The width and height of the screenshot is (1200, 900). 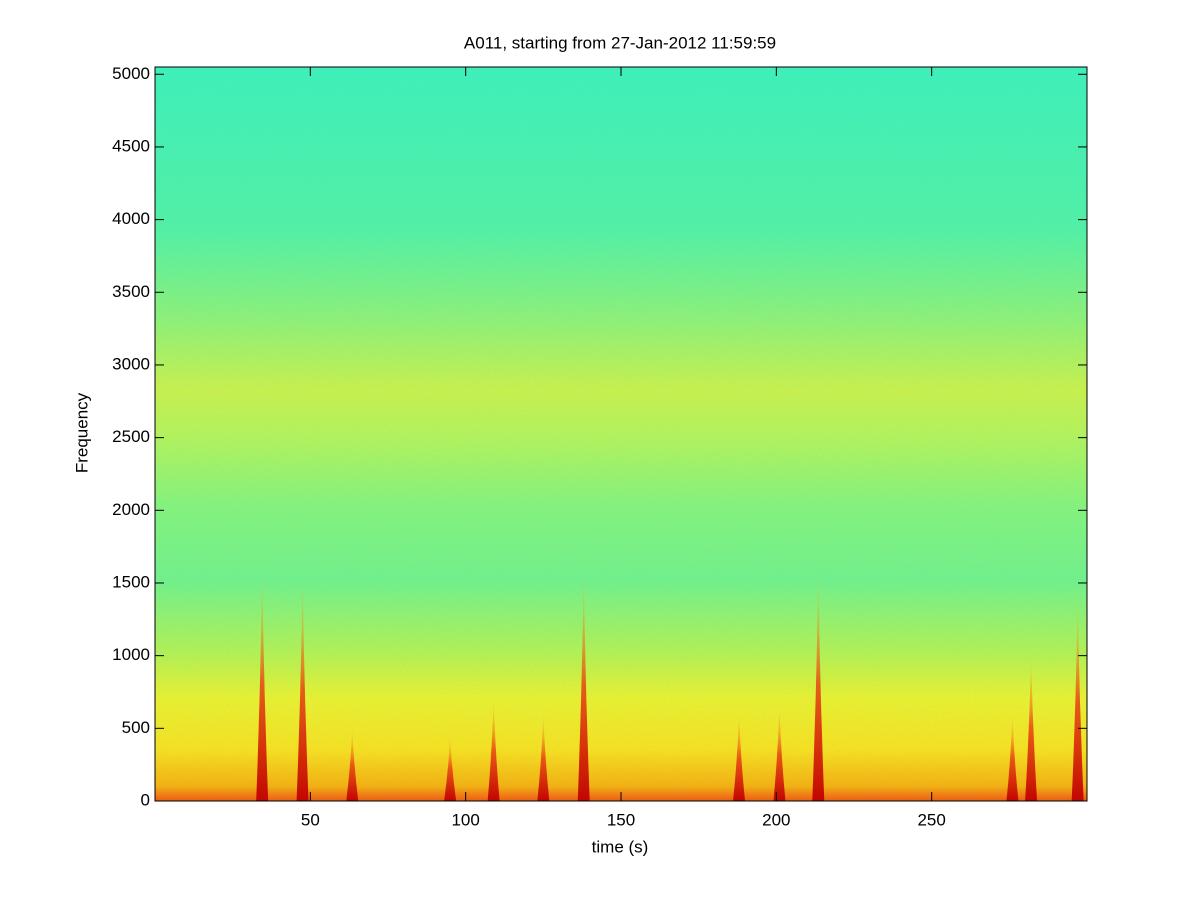 I want to click on y-axis-label: Frequency, so click(x=81, y=432).